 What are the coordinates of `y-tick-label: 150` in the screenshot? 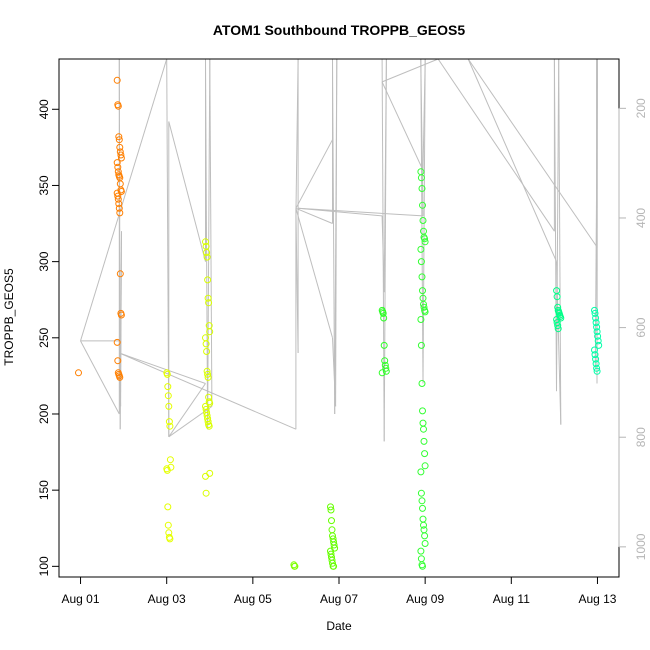 It's located at (44, 490).